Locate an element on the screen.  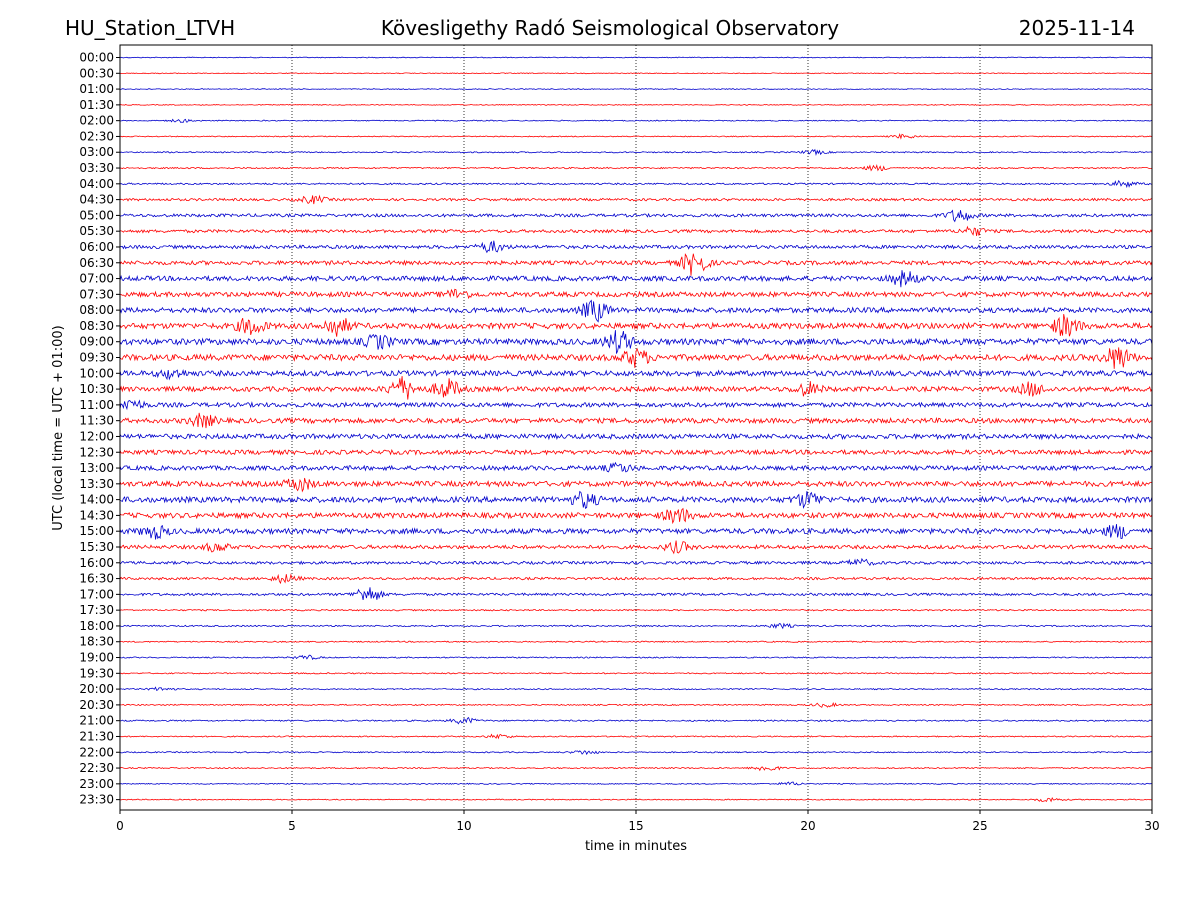
y-tick-label: 19:30 is located at coordinates (96, 673).